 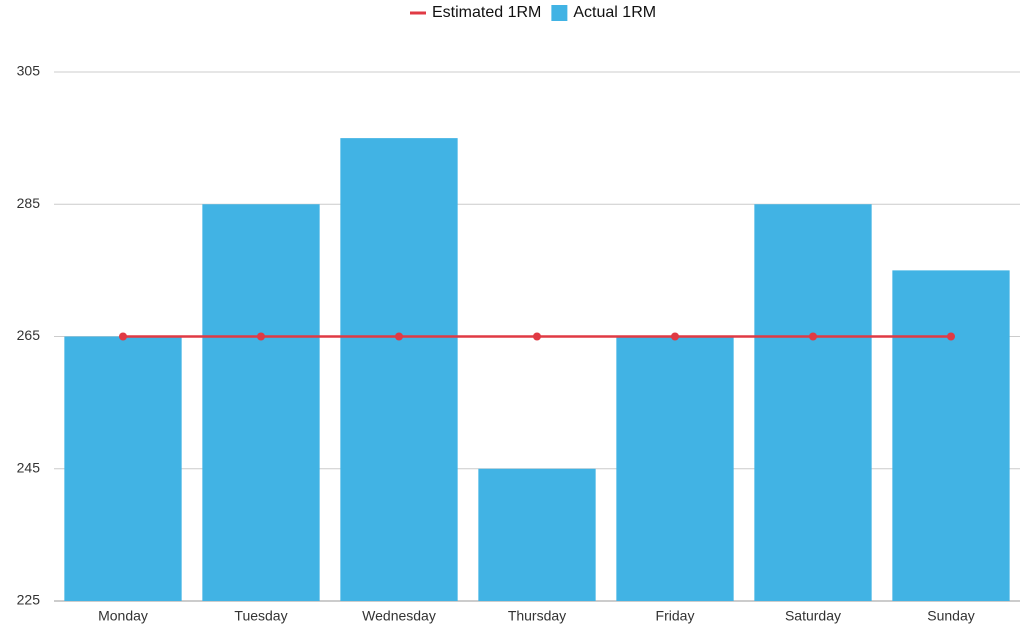 I want to click on x-tick-label: Sunday, so click(x=950, y=616).